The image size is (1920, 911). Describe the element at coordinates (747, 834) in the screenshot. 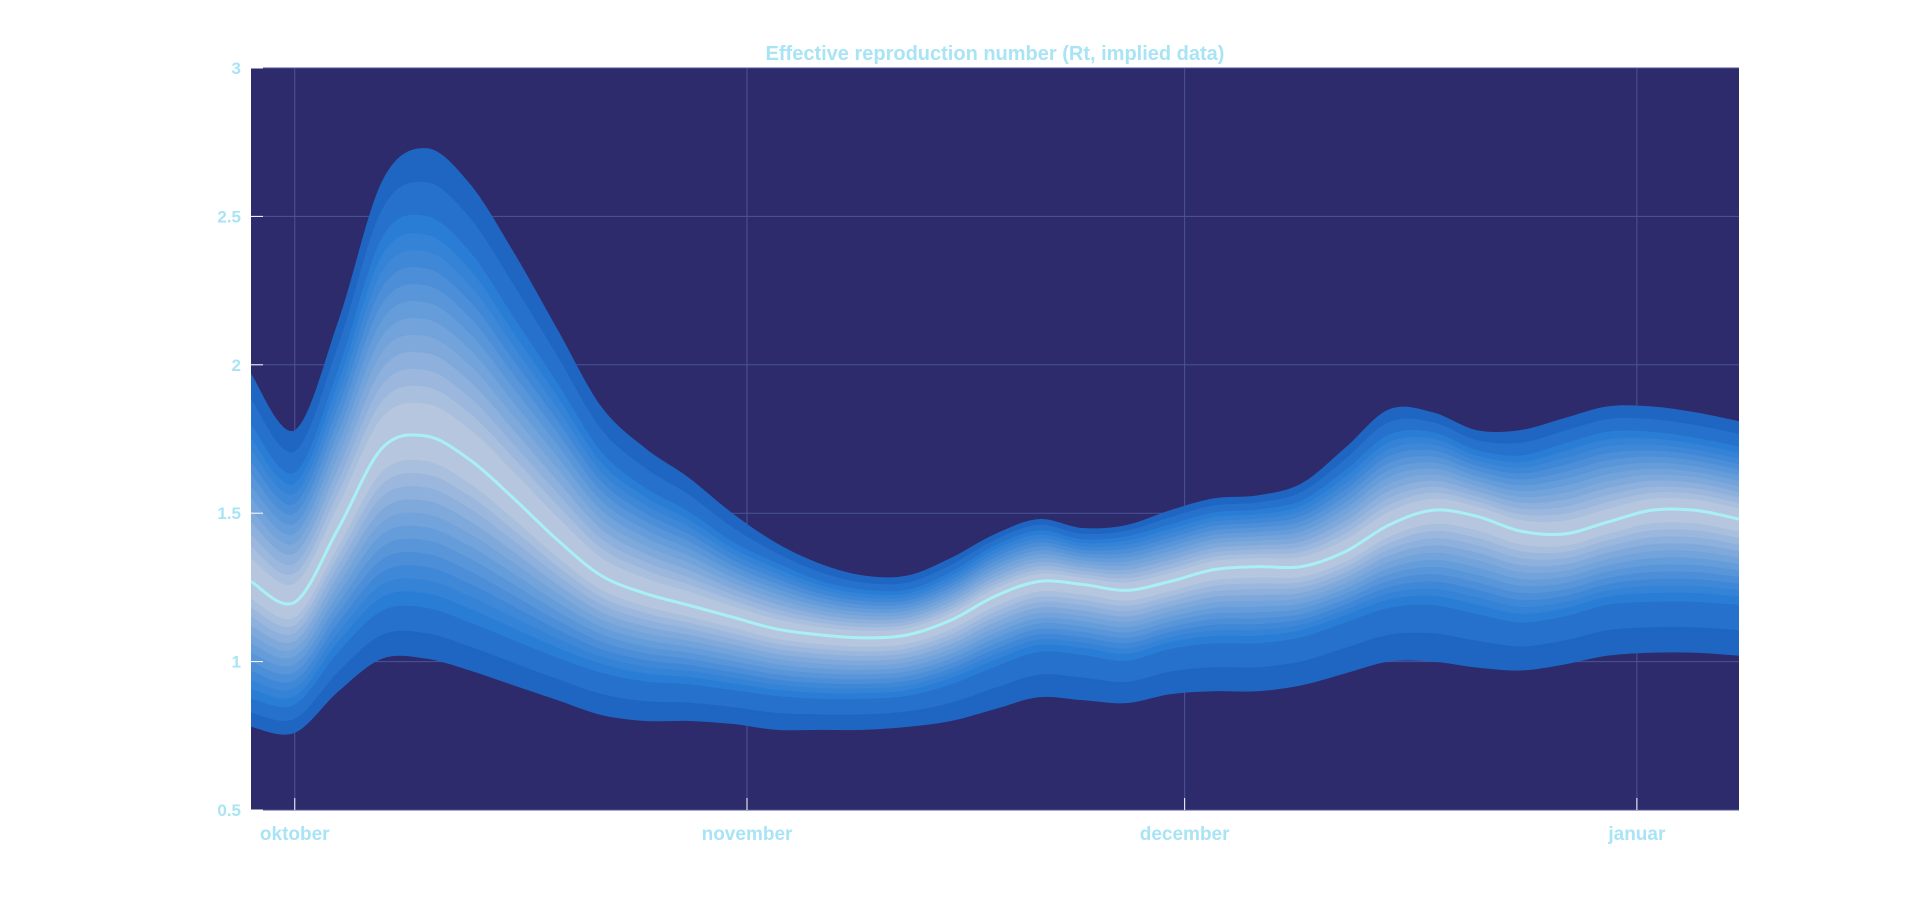

I see `x-tick-label: november` at that location.